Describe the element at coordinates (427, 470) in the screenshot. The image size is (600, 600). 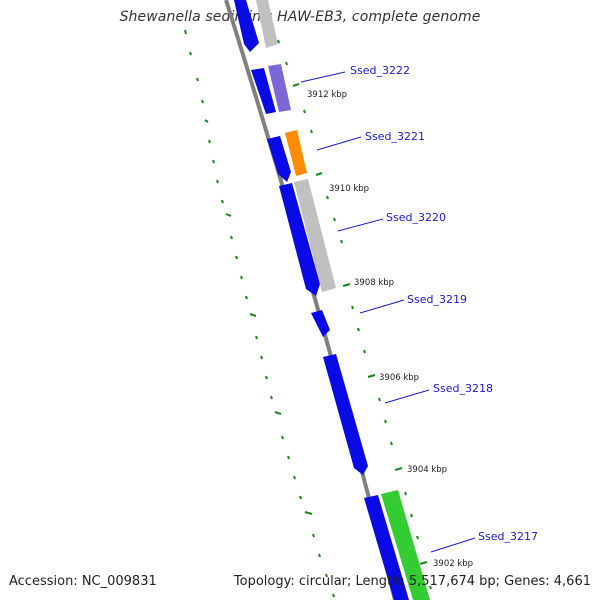
I see `kbp-label: 3904 kbp` at that location.